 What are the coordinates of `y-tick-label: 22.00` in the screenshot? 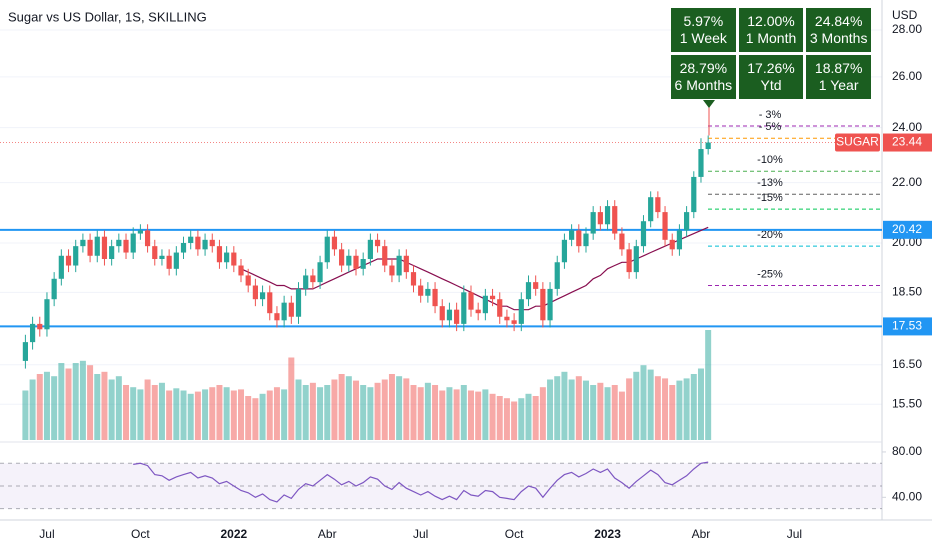 It's located at (907, 182).